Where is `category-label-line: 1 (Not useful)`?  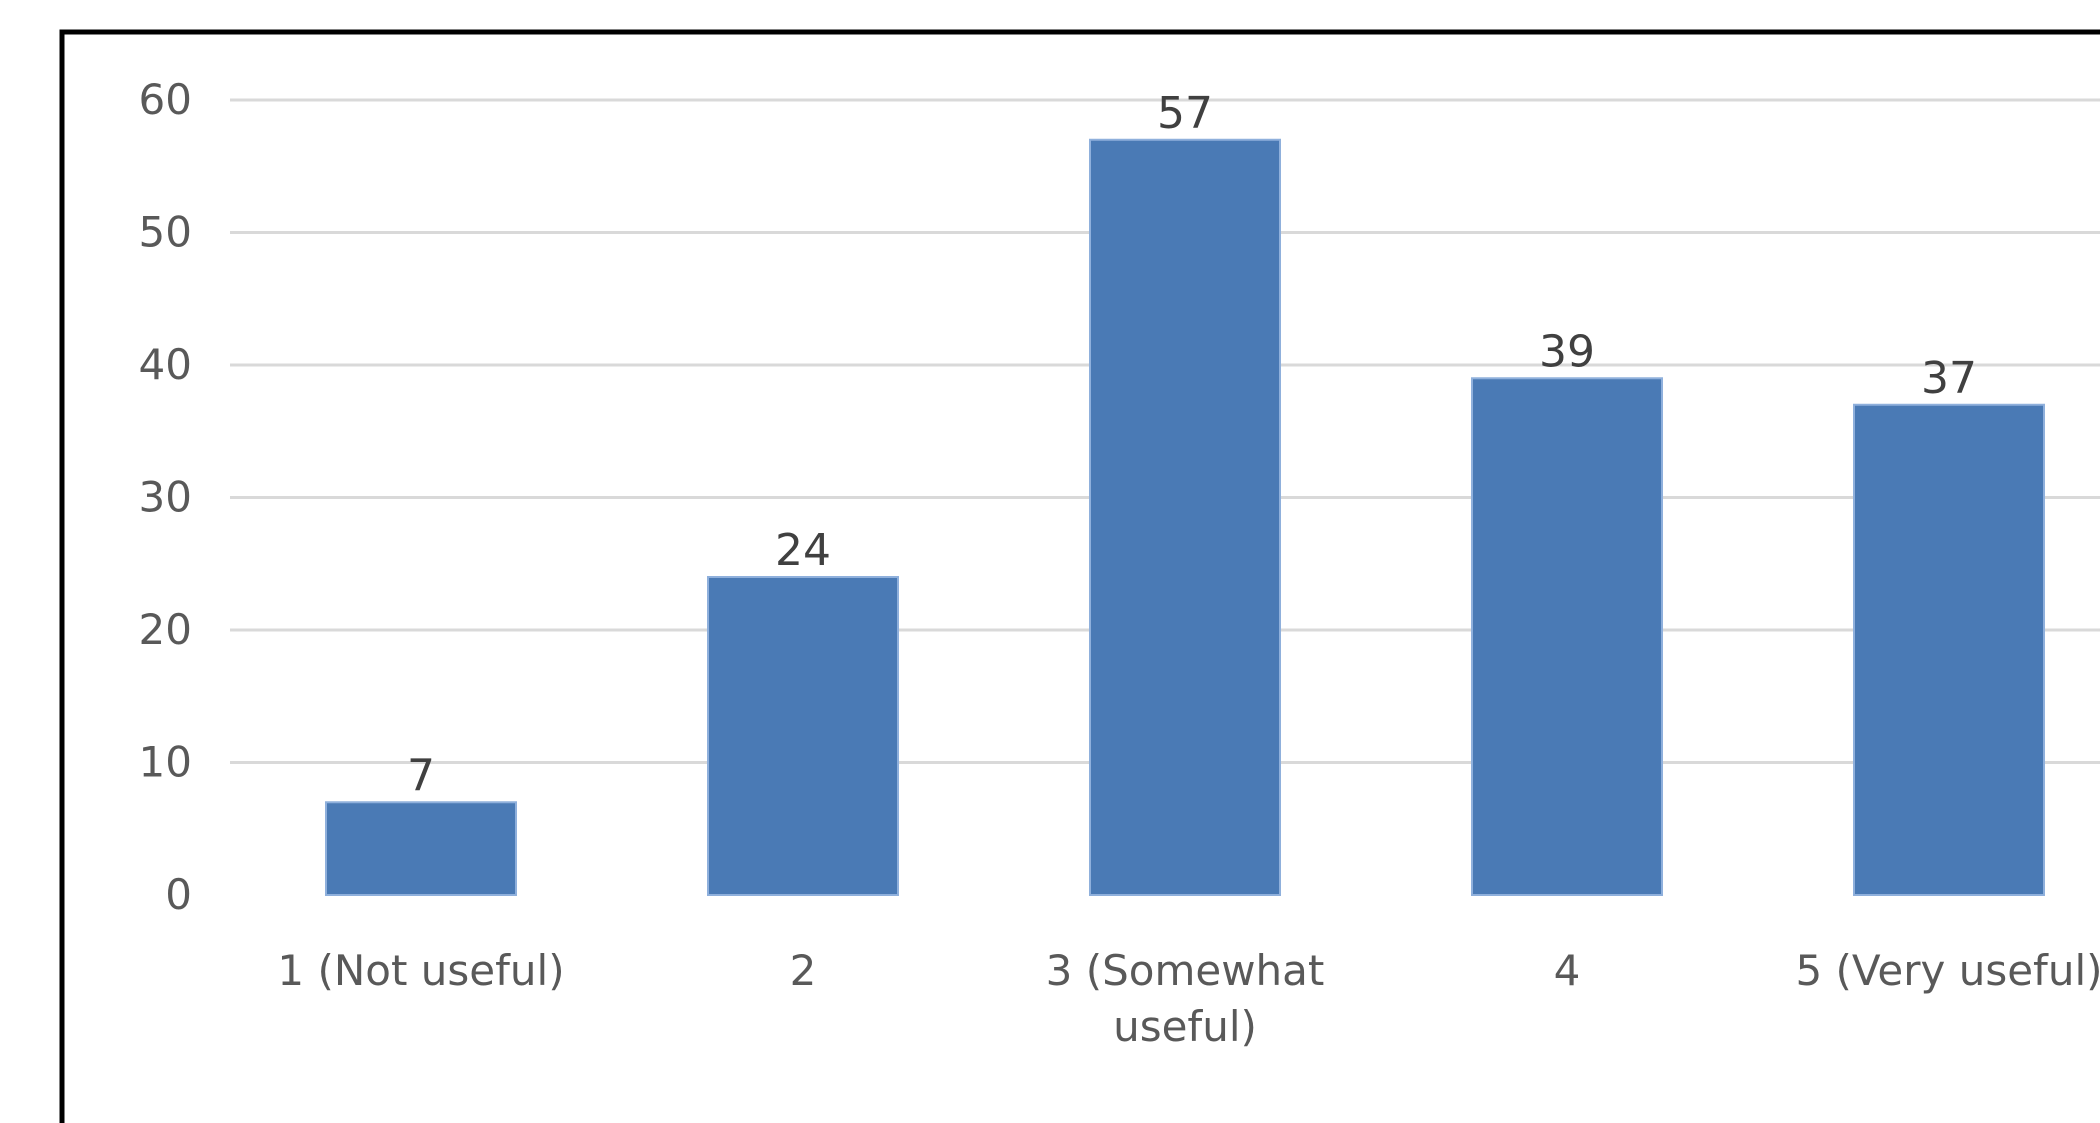
category-label-line: 1 (Not useful) is located at coordinates (420, 970).